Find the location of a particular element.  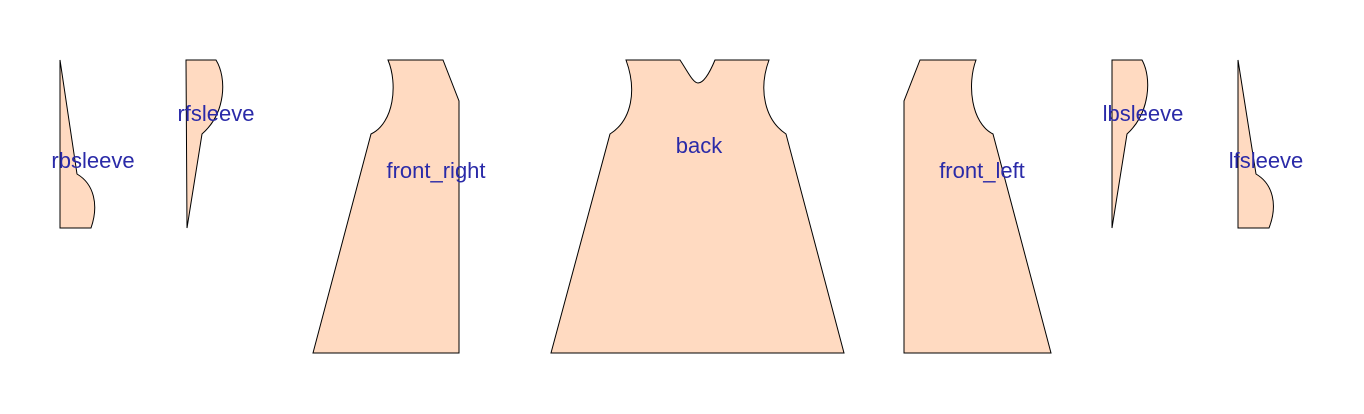

piece-rbsleeve-shape is located at coordinates (77, 144).